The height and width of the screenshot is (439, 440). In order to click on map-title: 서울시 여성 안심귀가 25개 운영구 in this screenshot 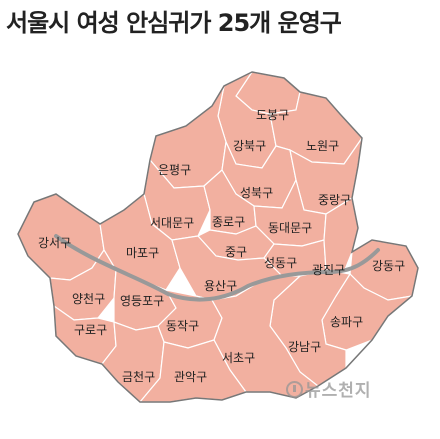, I will do `click(174, 23)`.